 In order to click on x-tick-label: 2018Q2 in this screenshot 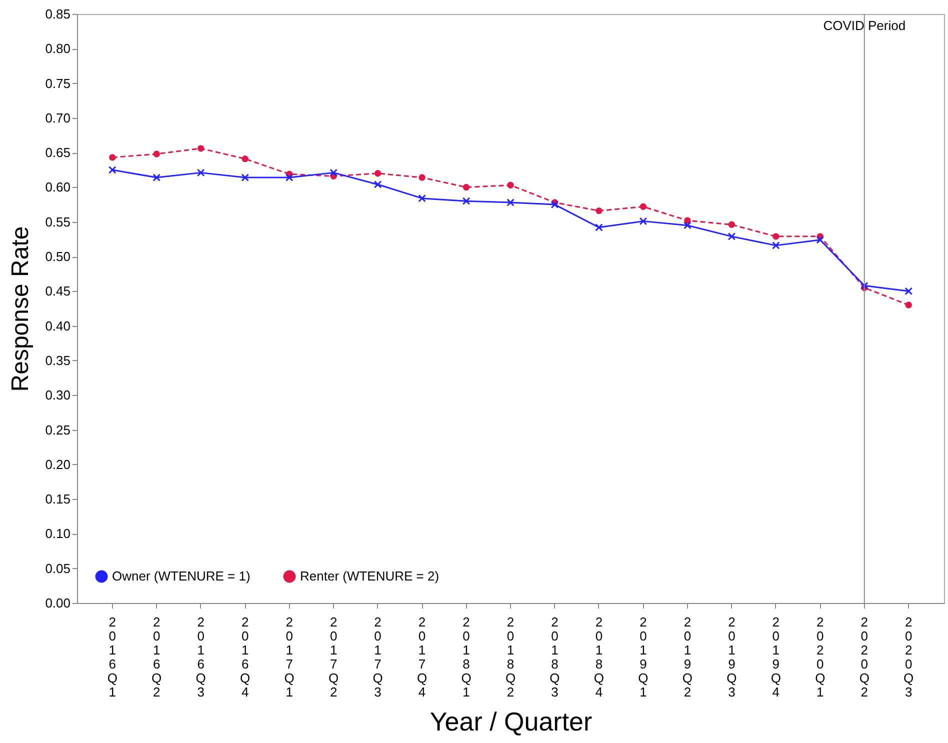, I will do `click(510, 657)`.